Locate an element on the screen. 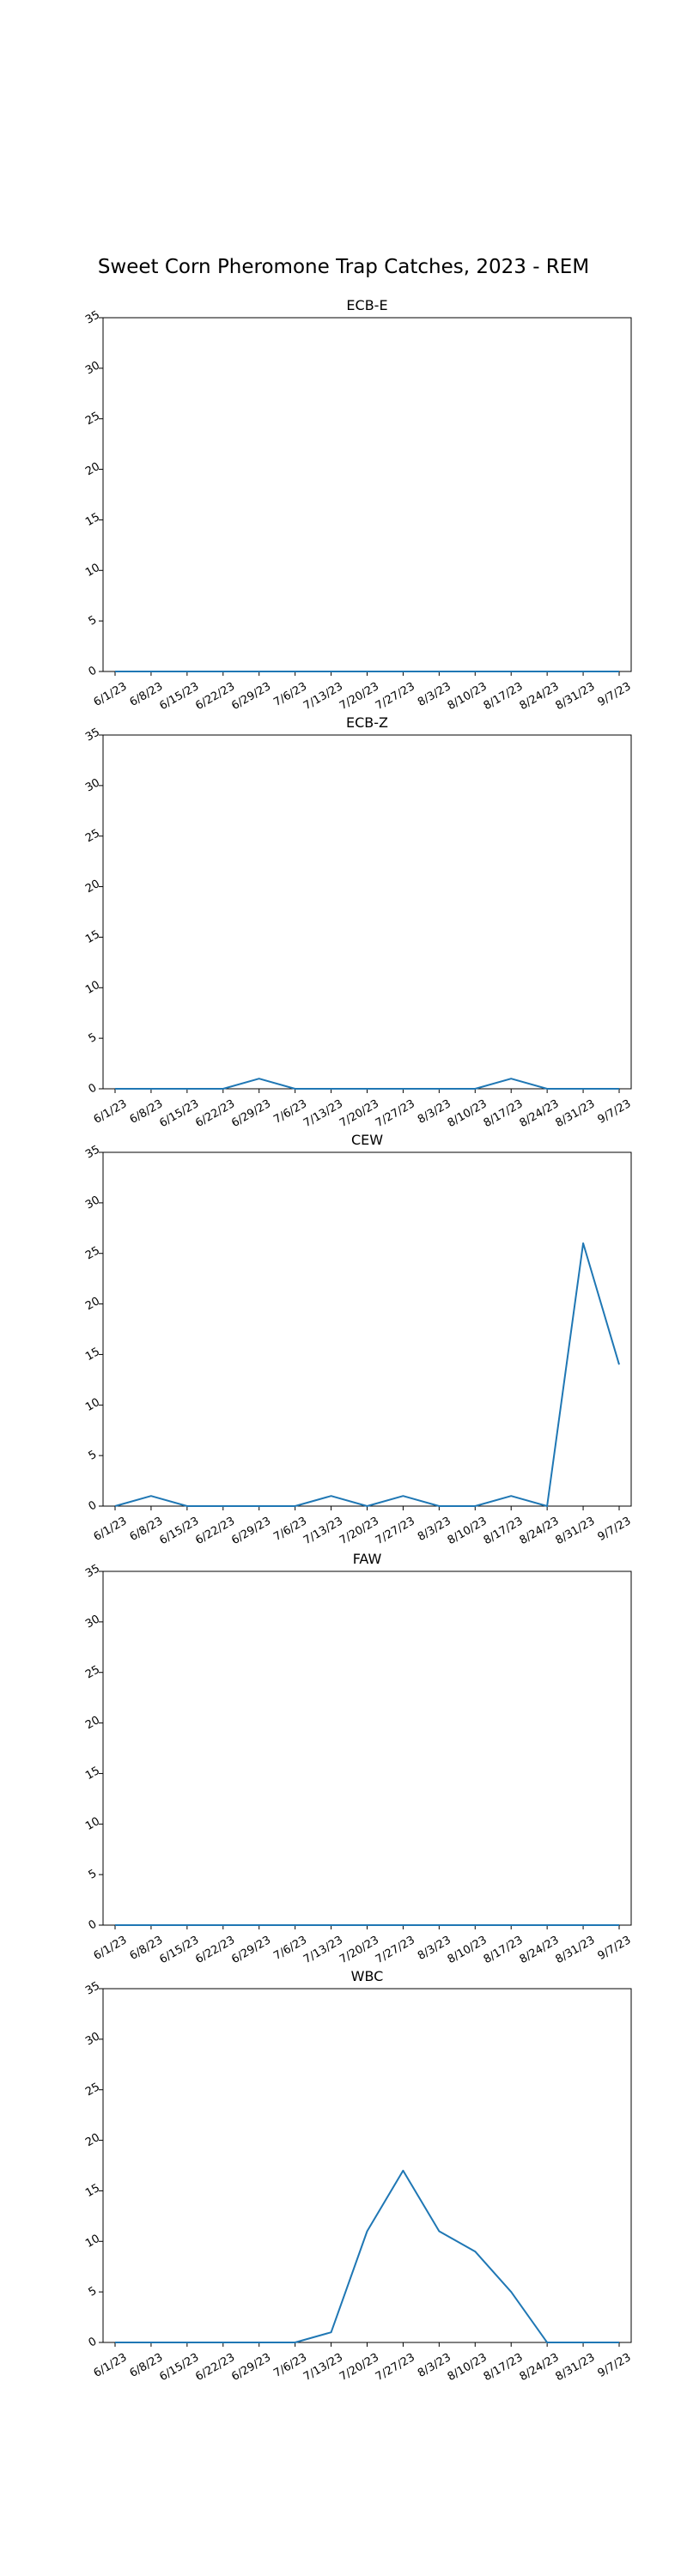 The image size is (687, 2576). panel-title: FAW is located at coordinates (367, 1559).